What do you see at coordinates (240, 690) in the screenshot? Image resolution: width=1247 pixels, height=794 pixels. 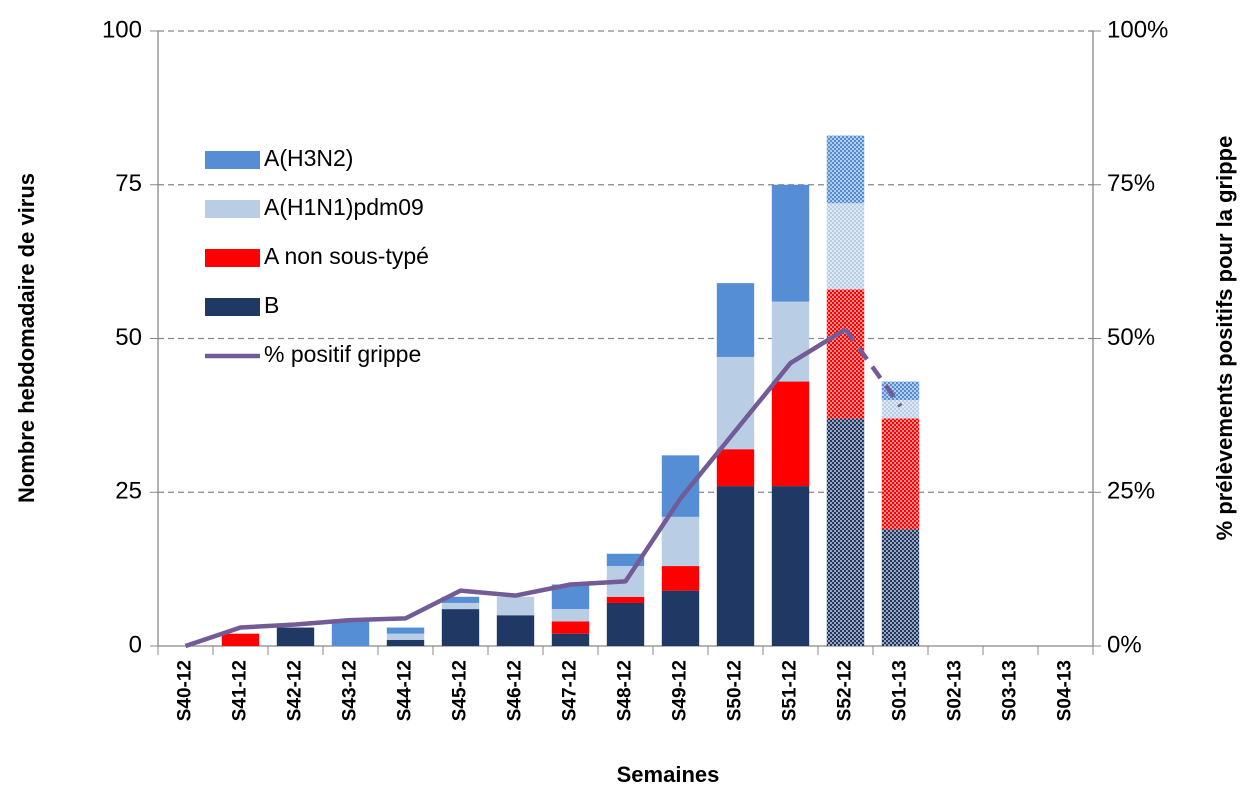 I see `x-tick-label: S41-12` at bounding box center [240, 690].